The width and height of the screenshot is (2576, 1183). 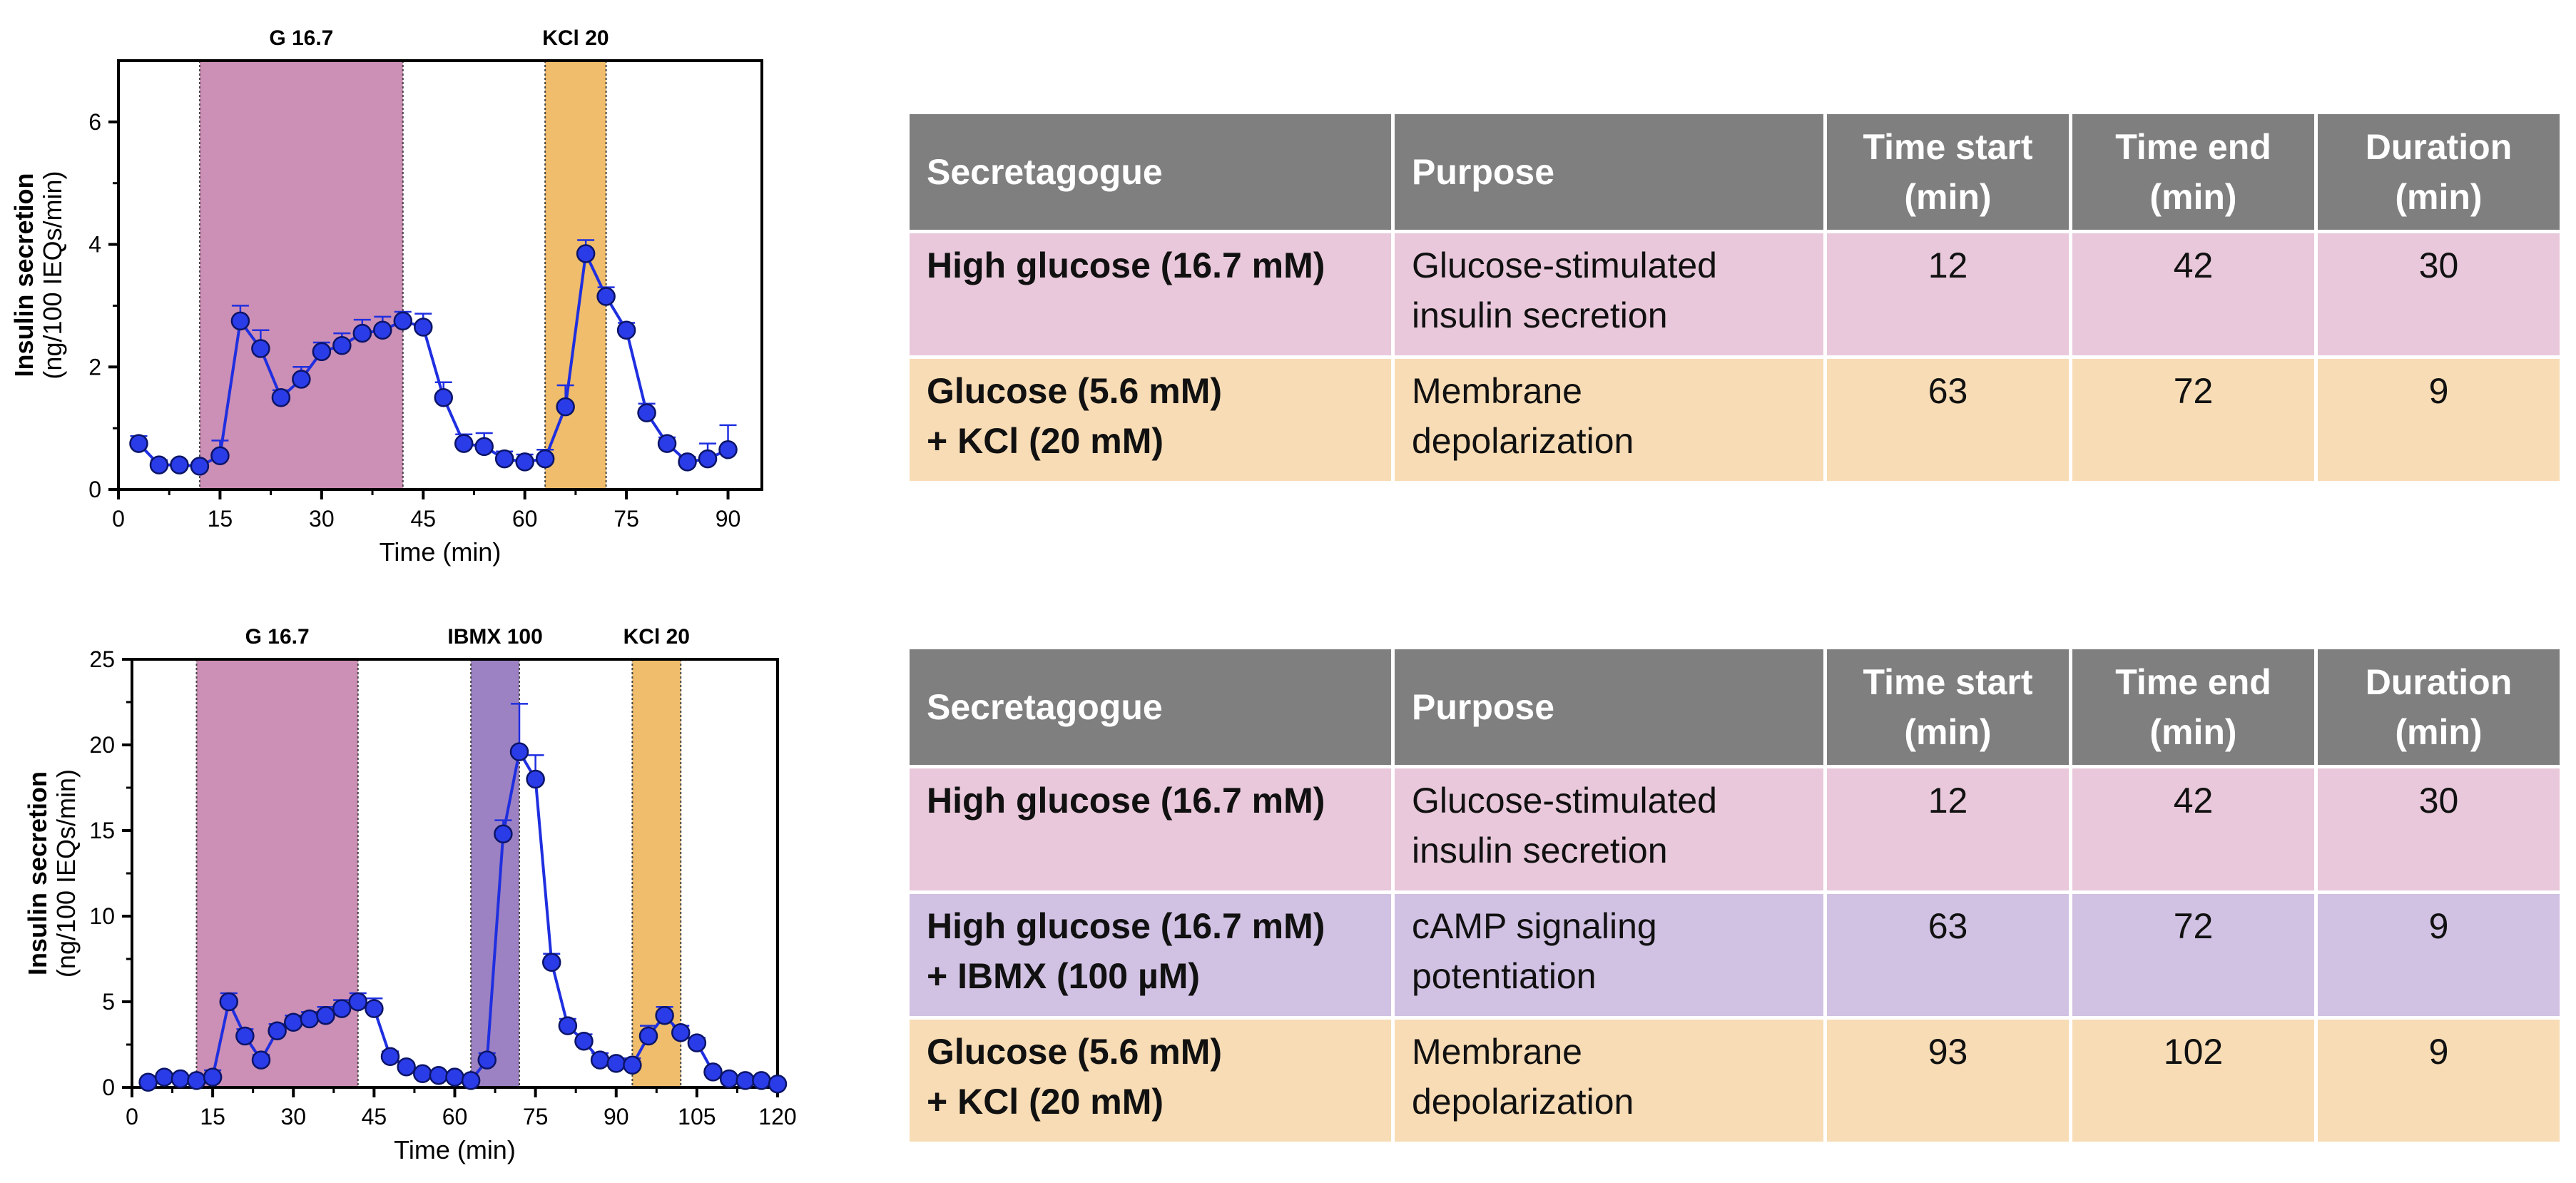 I want to click on header-purpose: Purpose, so click(x=1609, y=172).